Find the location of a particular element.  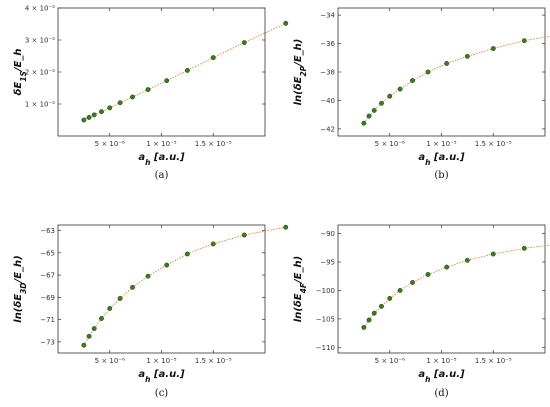

subfigure-caption: (b) is located at coordinates (441, 175).